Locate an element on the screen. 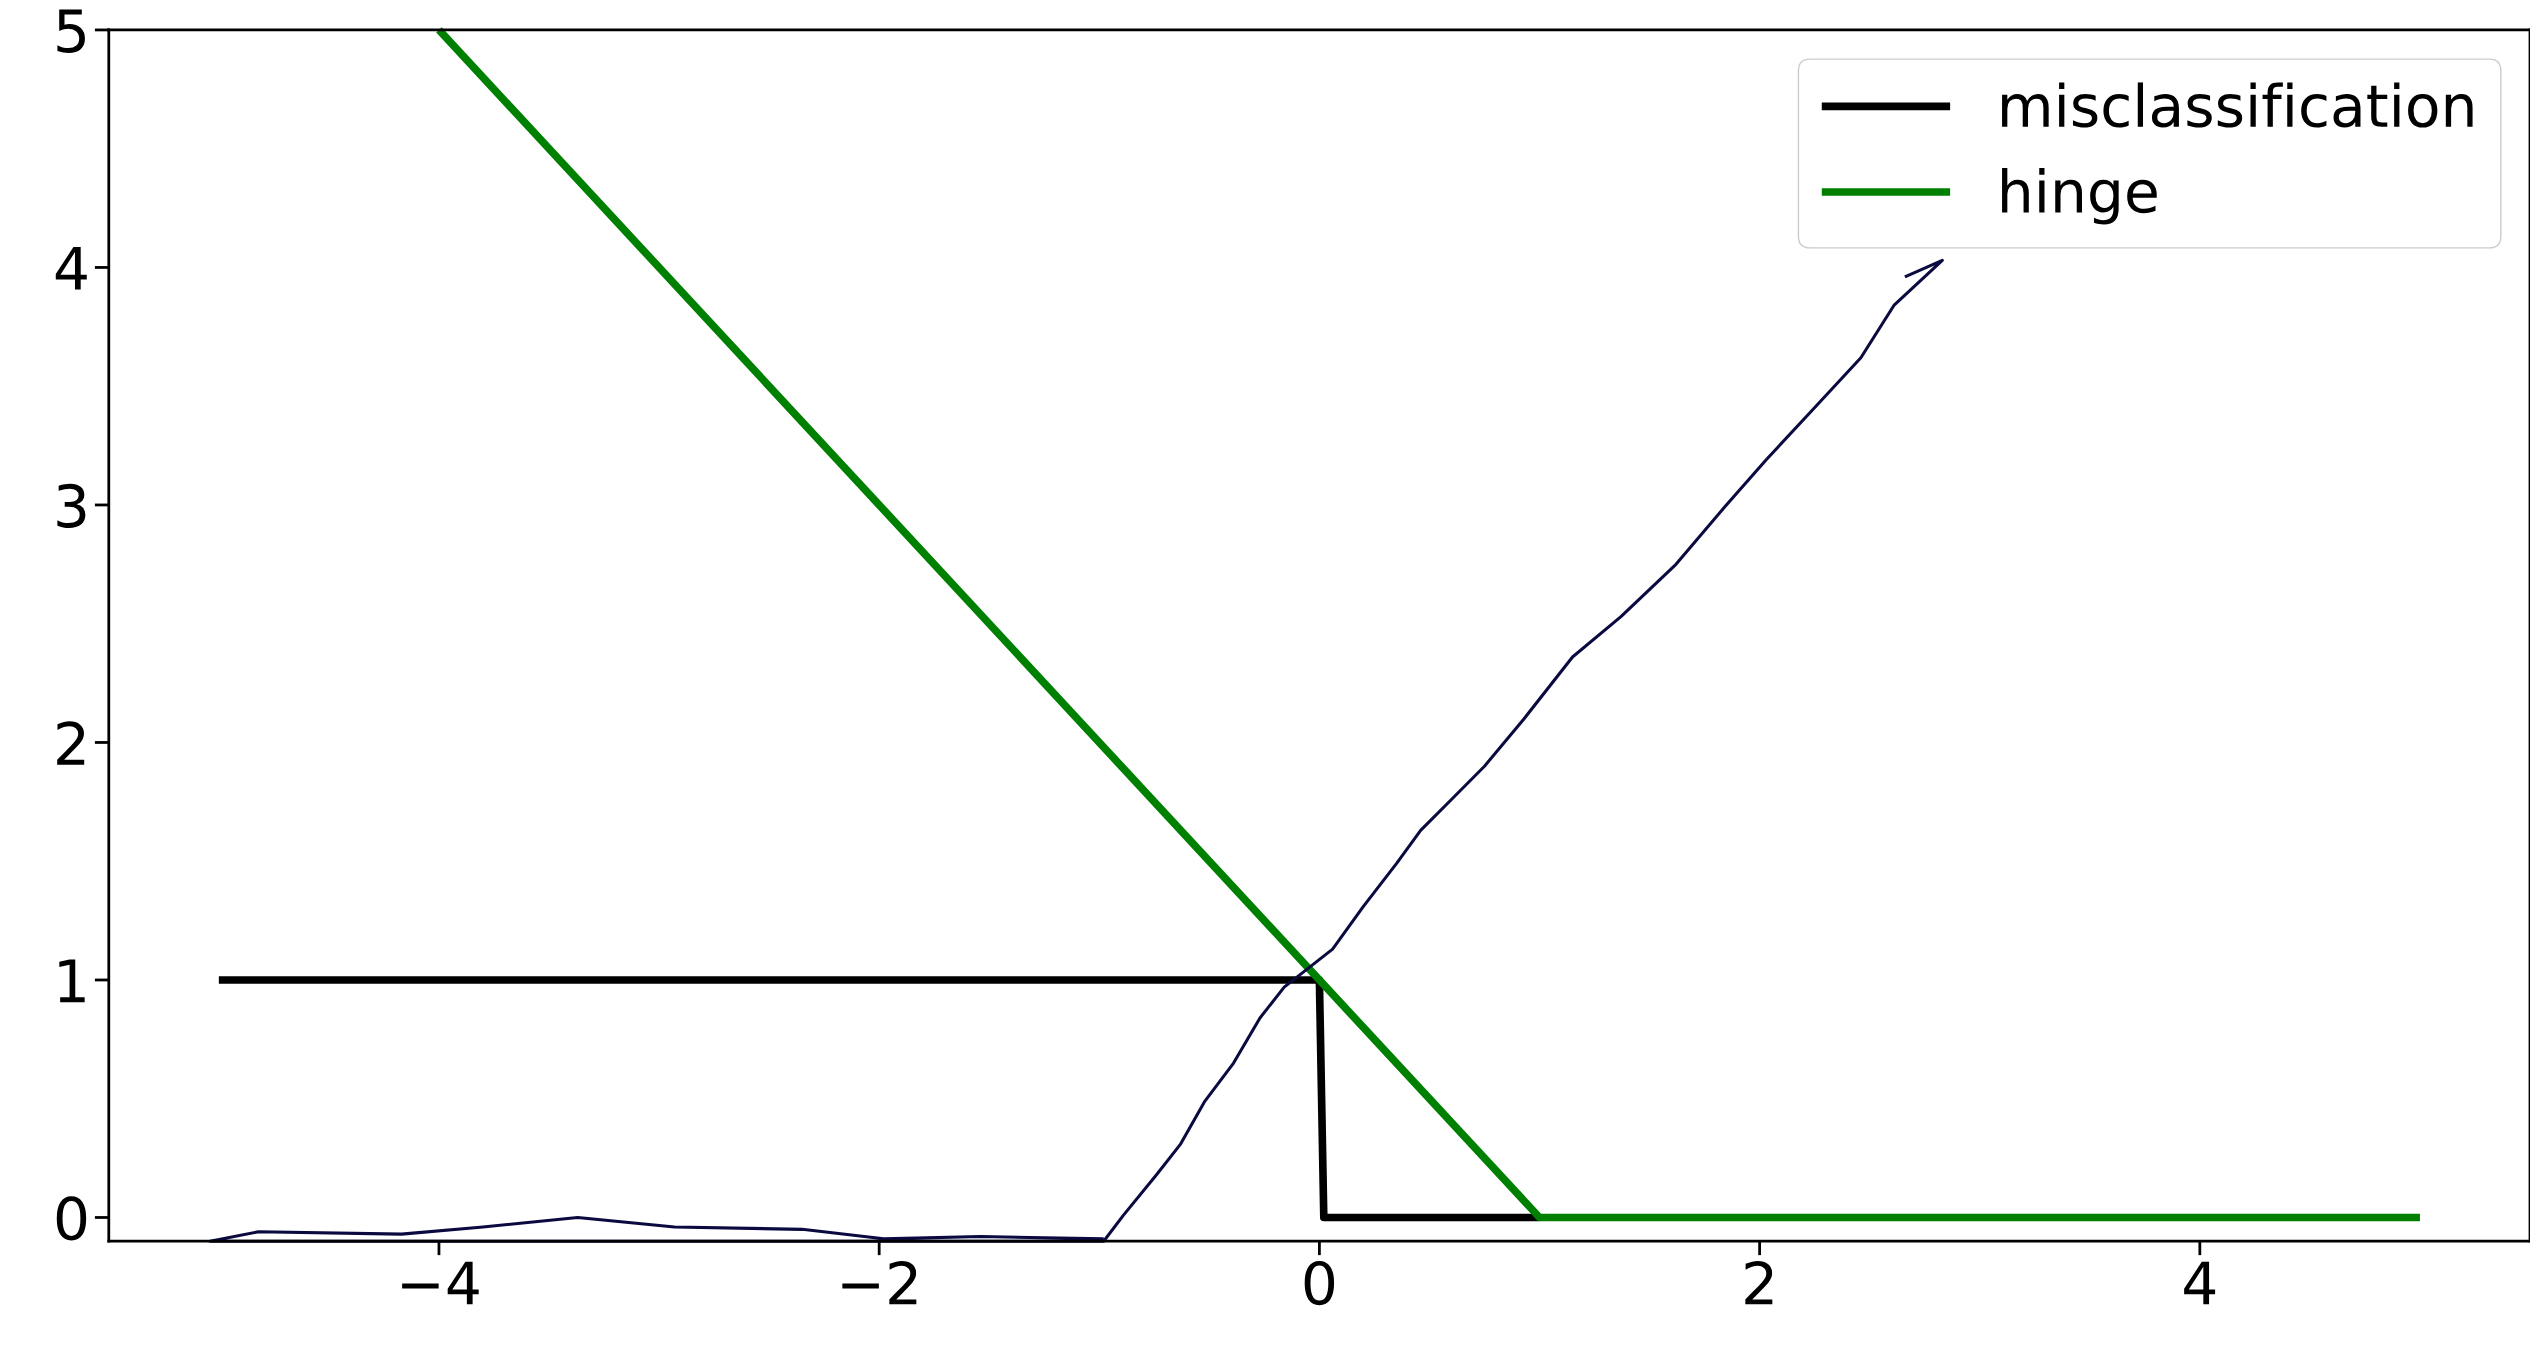 The width and height of the screenshot is (2530, 1361). y-tick-label: 1 is located at coordinates (72, 981).